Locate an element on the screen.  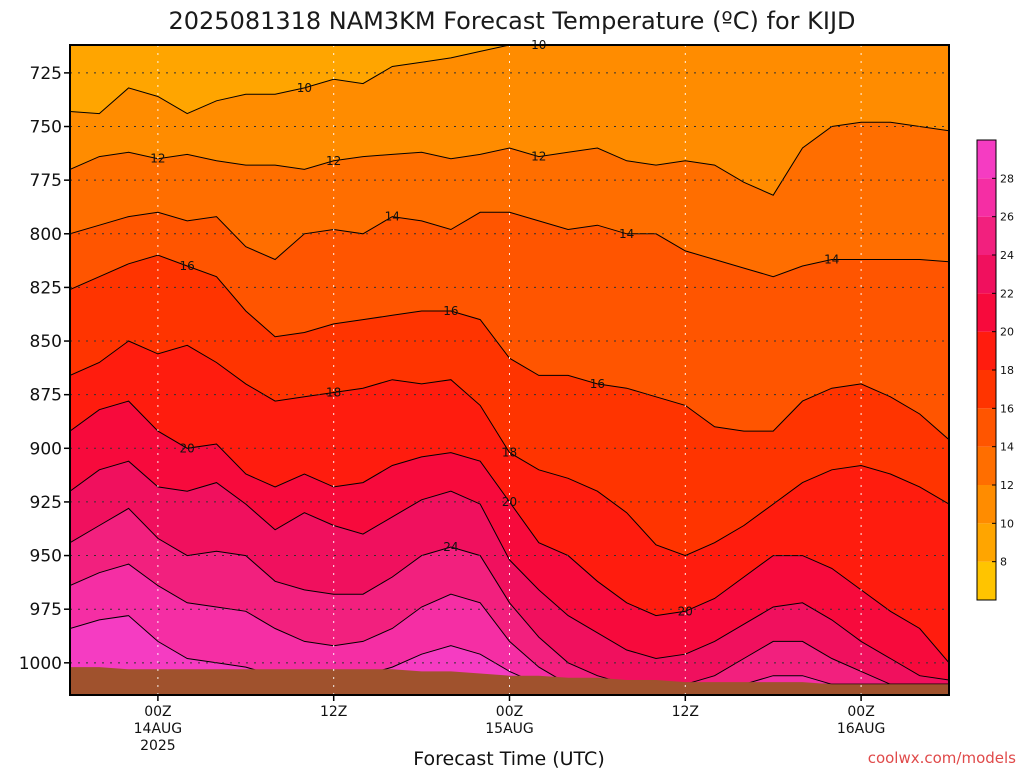
colorbar-label: 26 is located at coordinates (1007, 217).